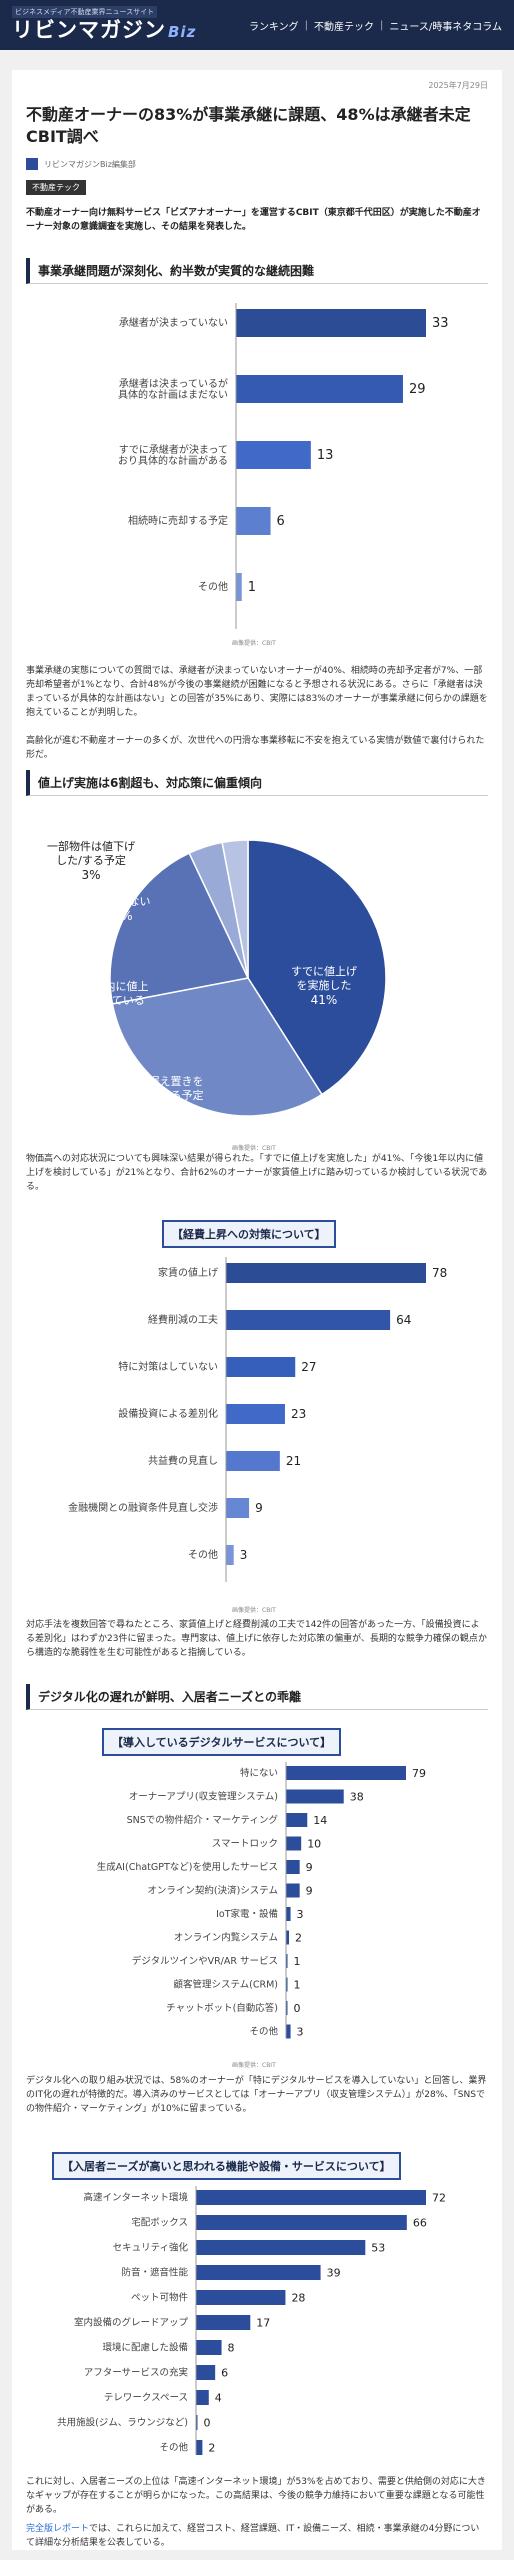 The width and height of the screenshot is (514, 2560). I want to click on value-label: 10, so click(314, 1844).